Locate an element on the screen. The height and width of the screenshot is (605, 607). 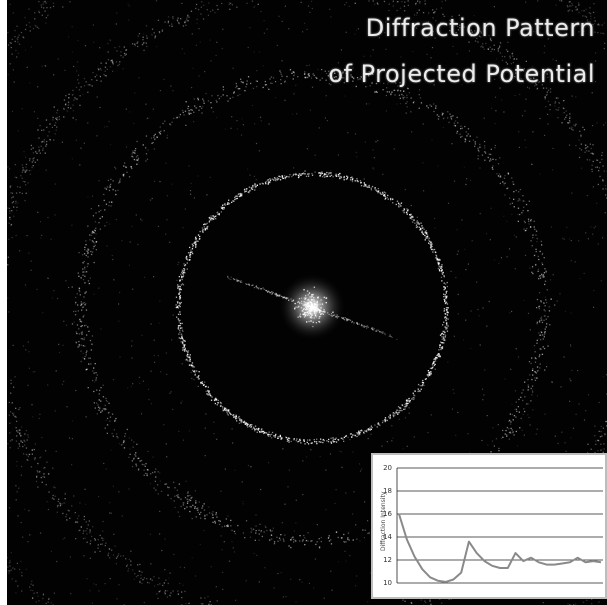
intensity-inset-chart: 20 18 16 14 12 10 Diffraction Intensity is located at coordinates (489, 526).